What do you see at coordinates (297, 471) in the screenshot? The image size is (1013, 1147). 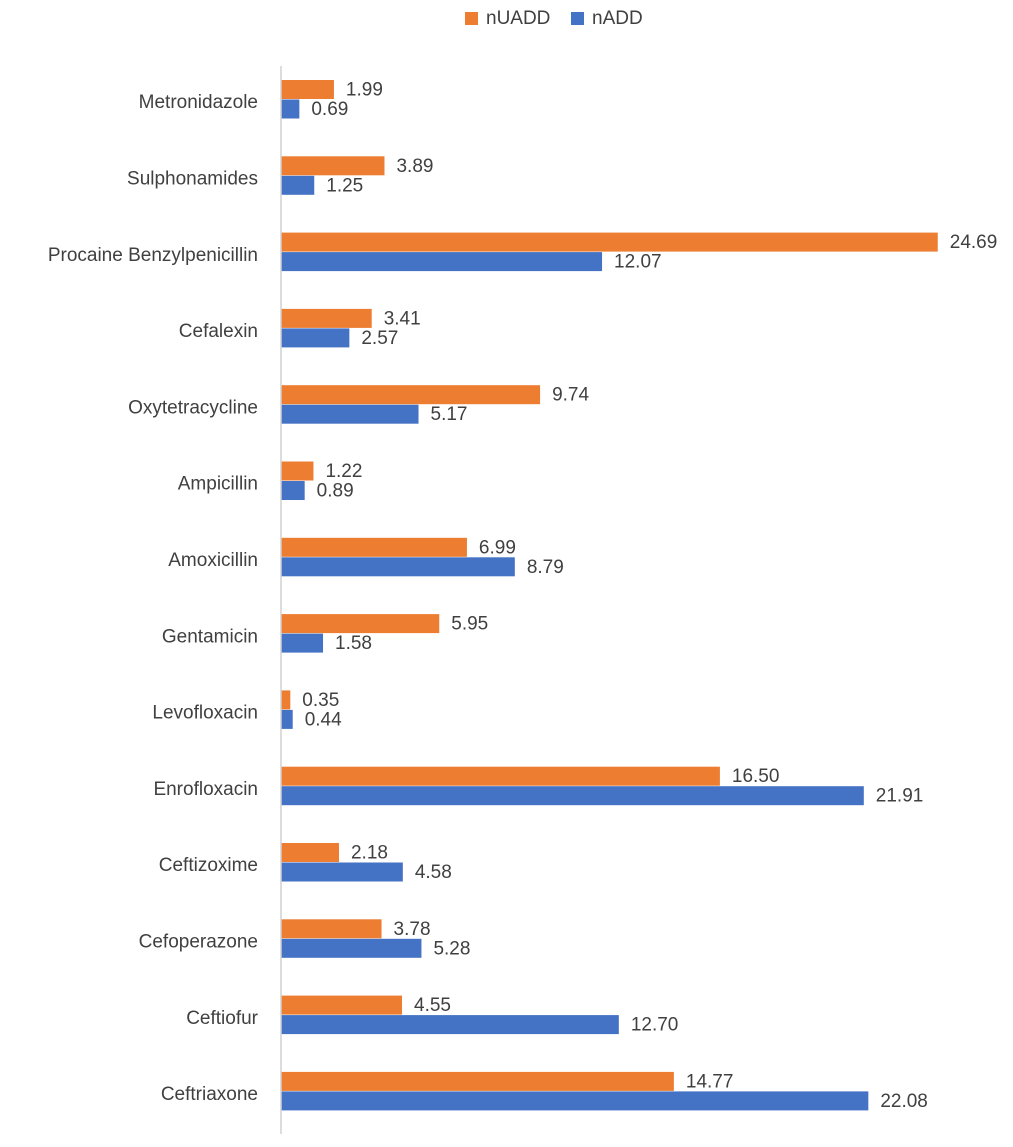 I see `bar-nuadd-ampicillin` at bounding box center [297, 471].